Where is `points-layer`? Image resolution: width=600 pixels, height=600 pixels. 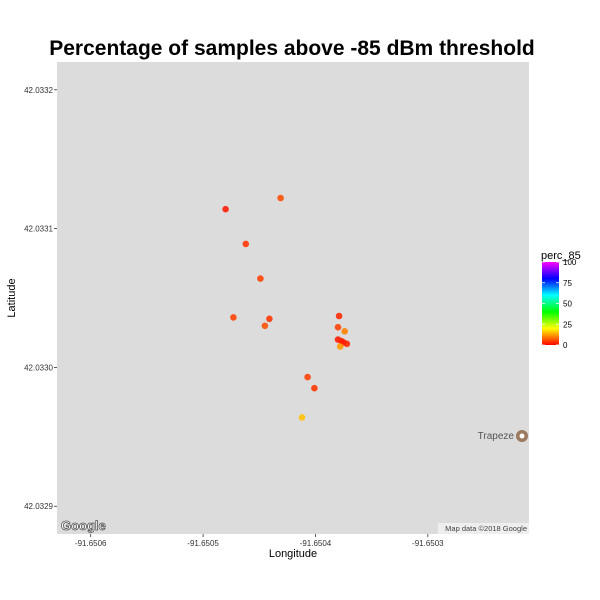 points-layer is located at coordinates (286, 307).